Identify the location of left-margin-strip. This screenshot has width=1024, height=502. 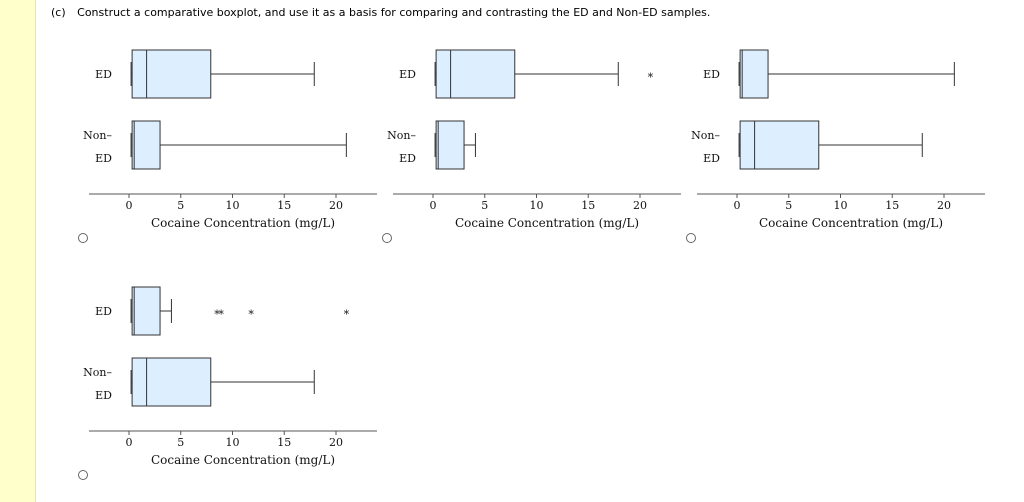
(18, 251).